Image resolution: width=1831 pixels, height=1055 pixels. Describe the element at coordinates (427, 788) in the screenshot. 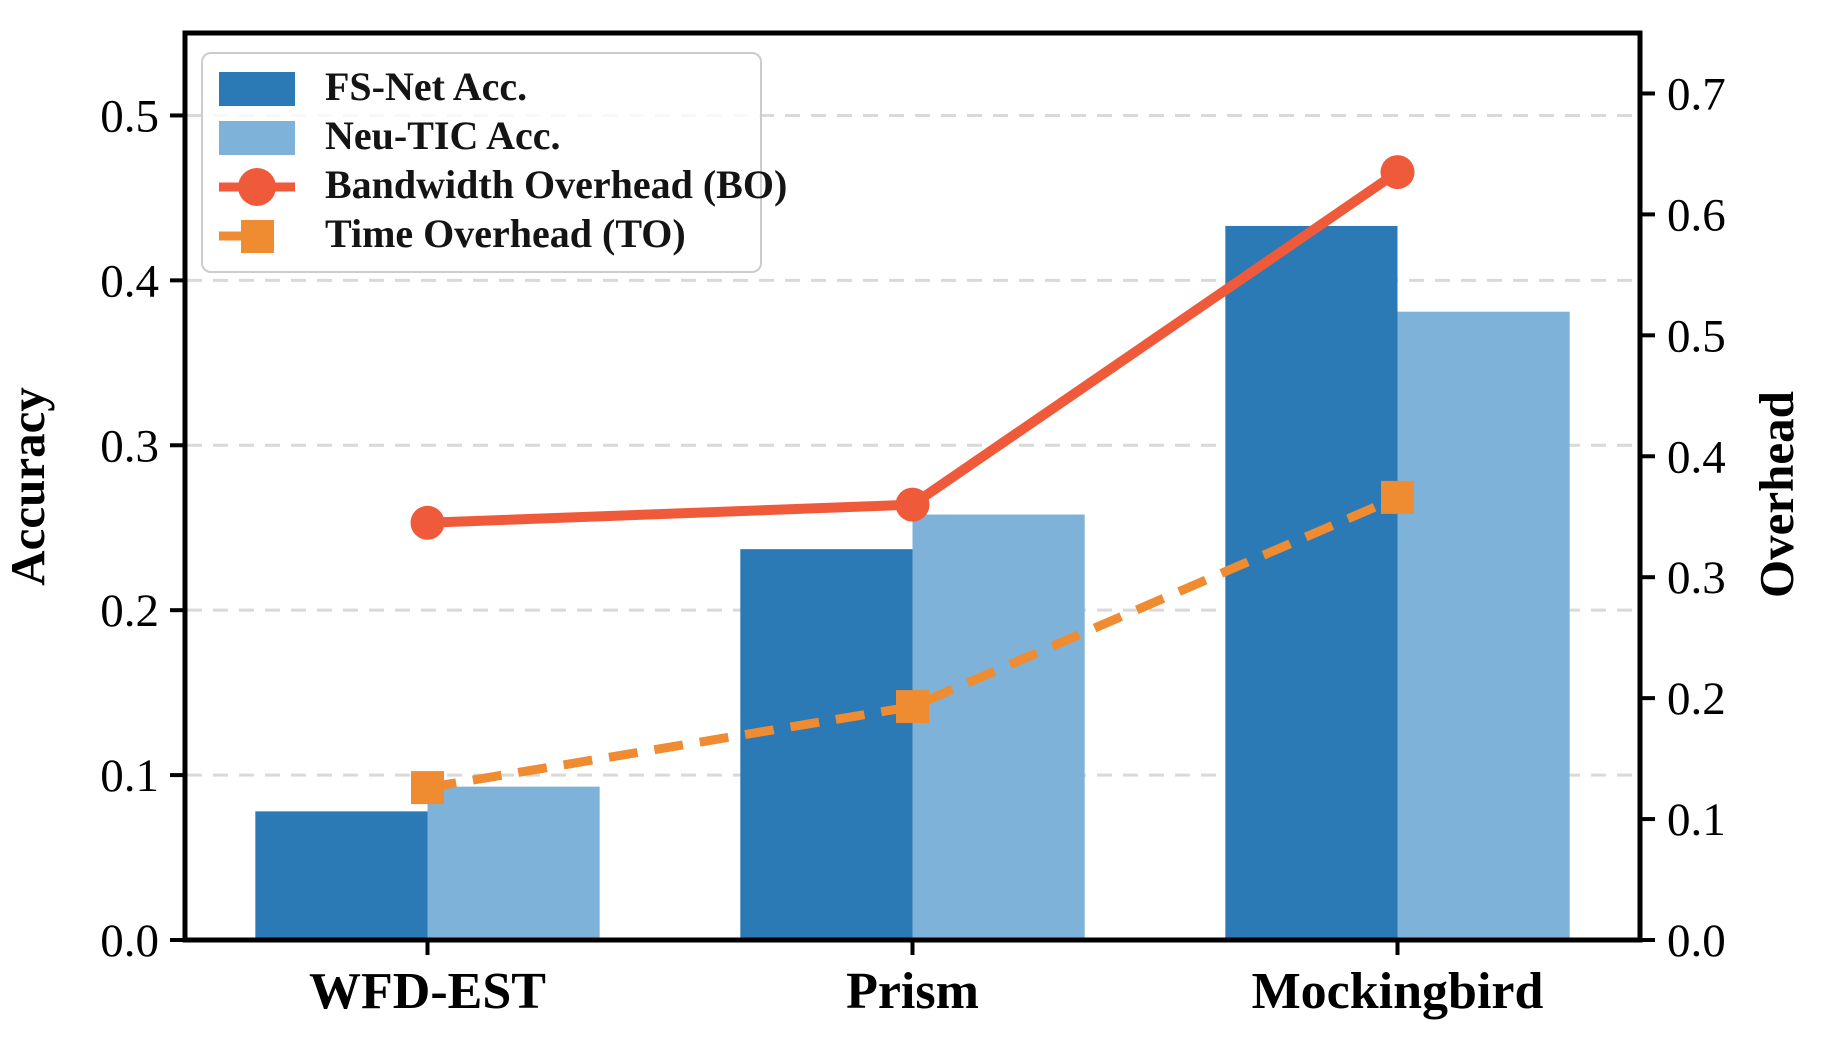

I see `marker-square-WFD-EST` at that location.